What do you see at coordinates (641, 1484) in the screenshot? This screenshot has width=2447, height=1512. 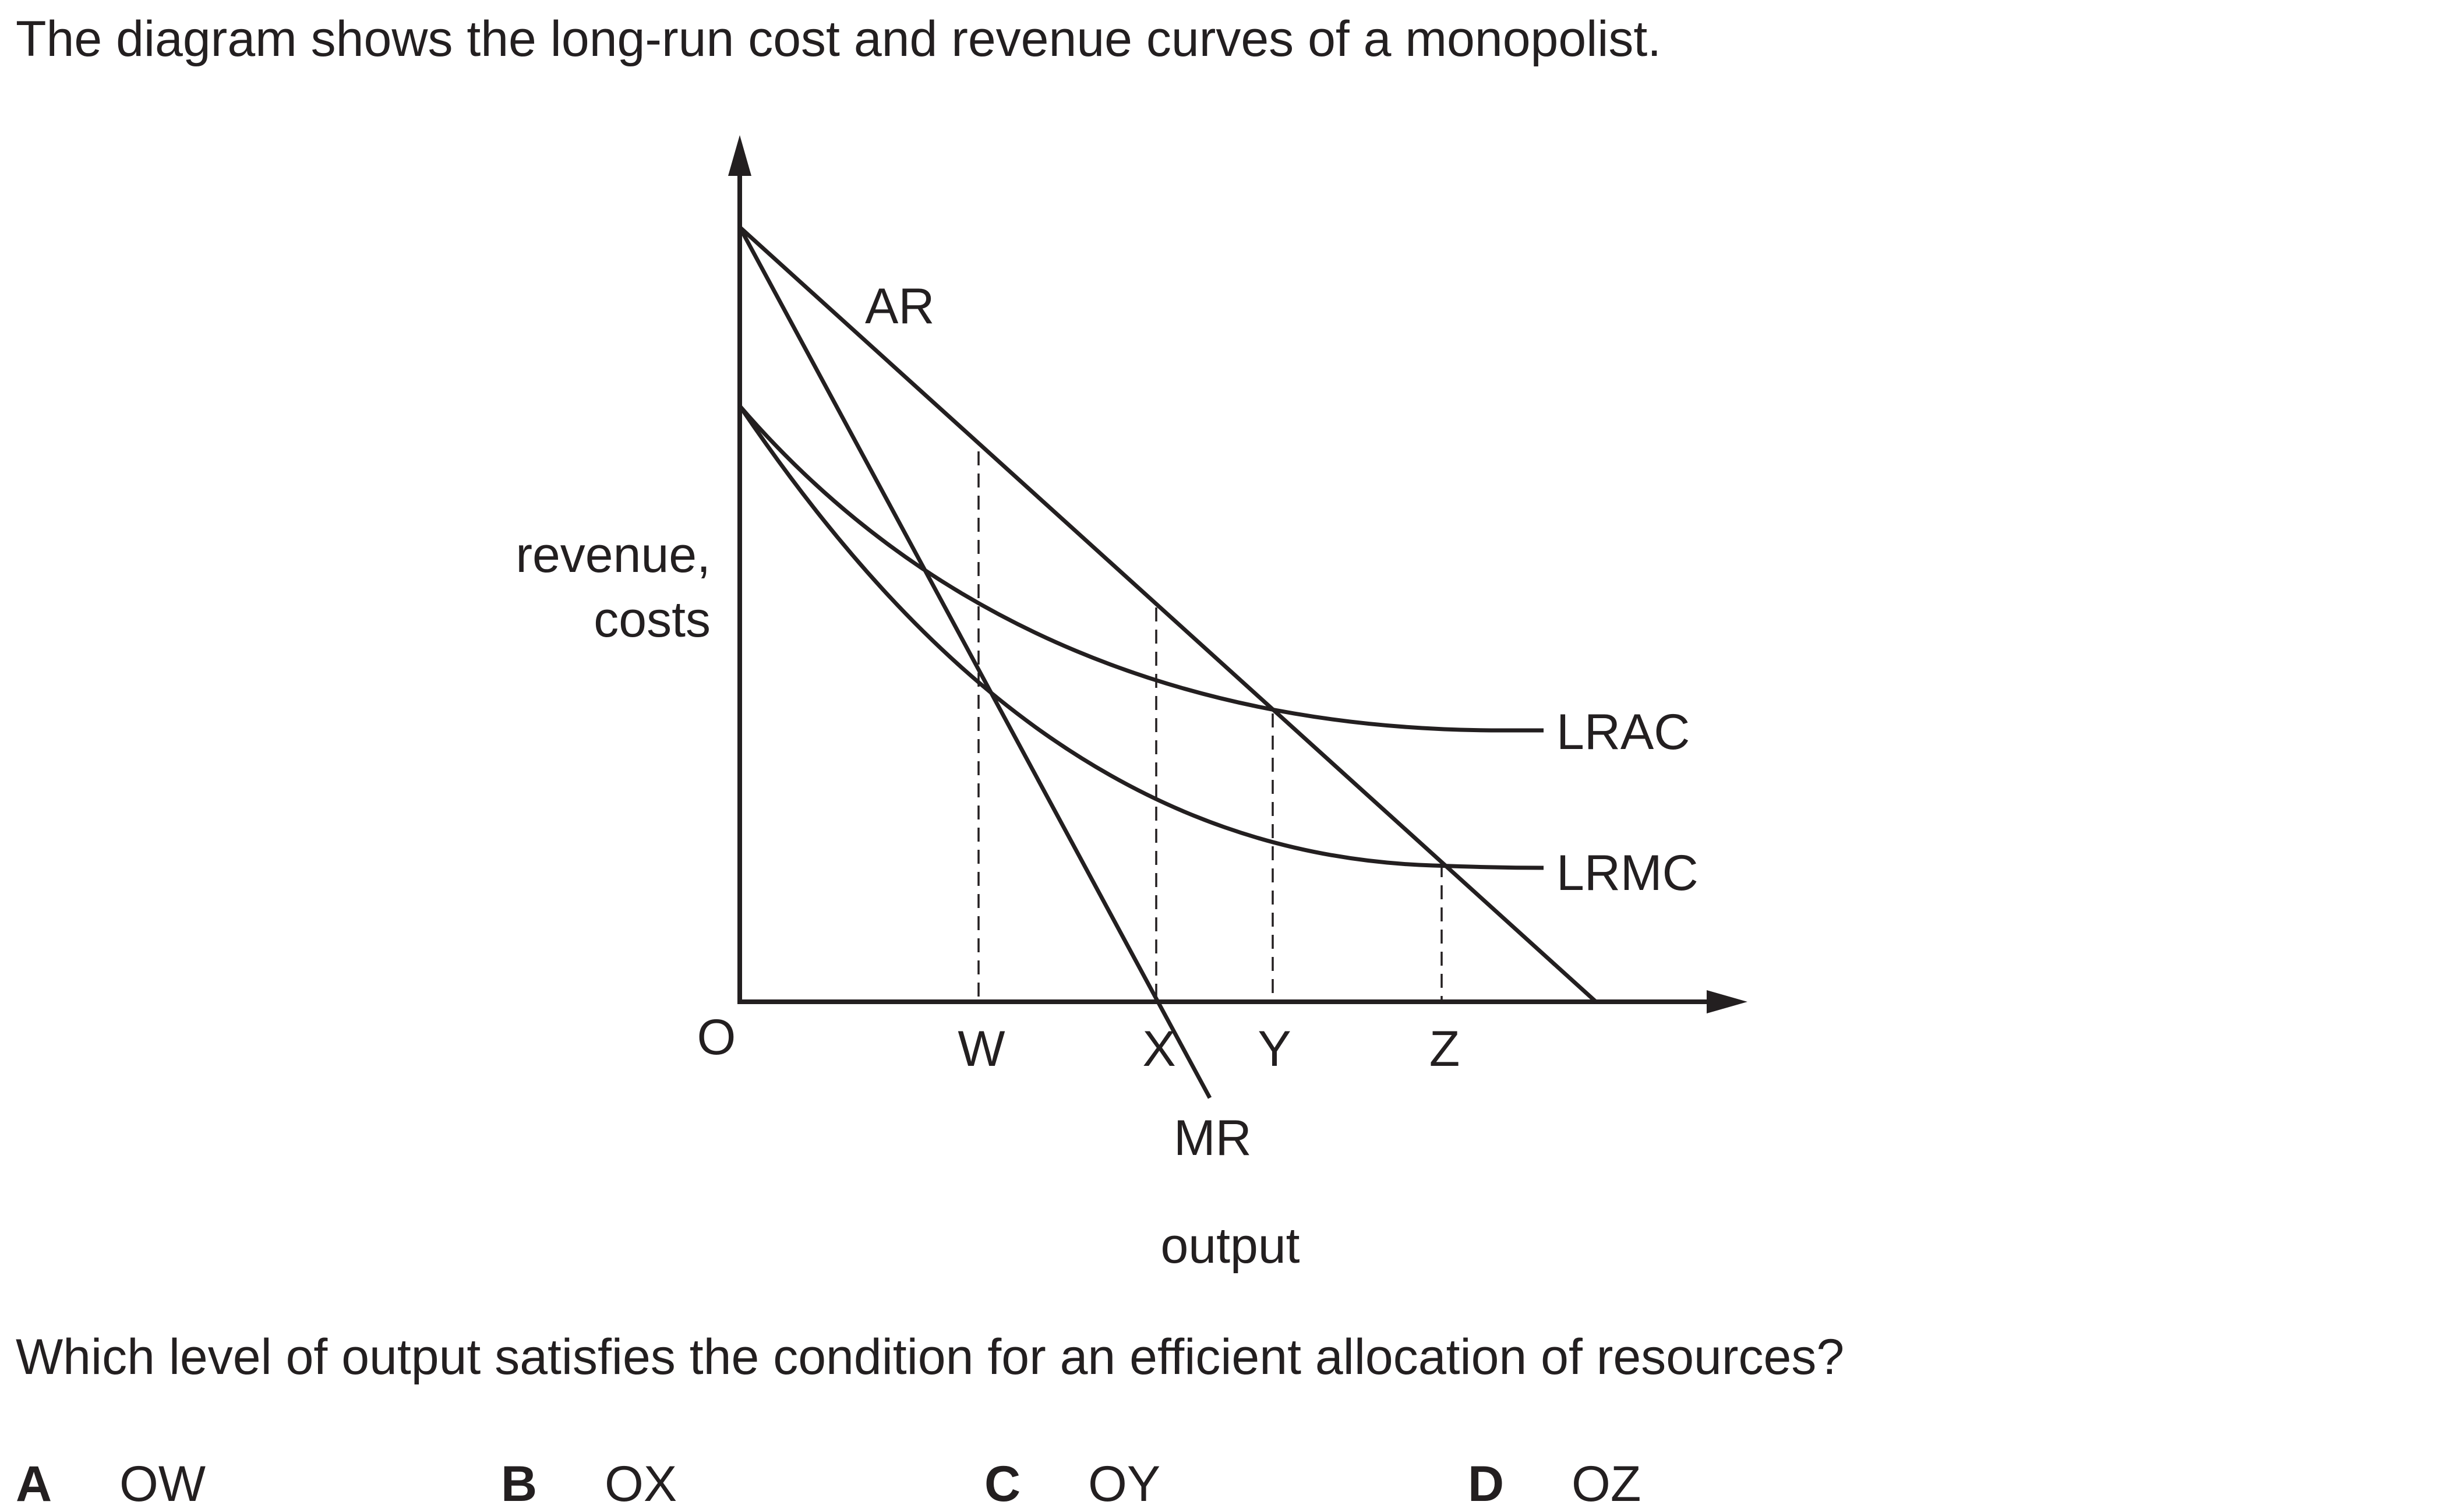 I see `option-b-text: OX` at bounding box center [641, 1484].